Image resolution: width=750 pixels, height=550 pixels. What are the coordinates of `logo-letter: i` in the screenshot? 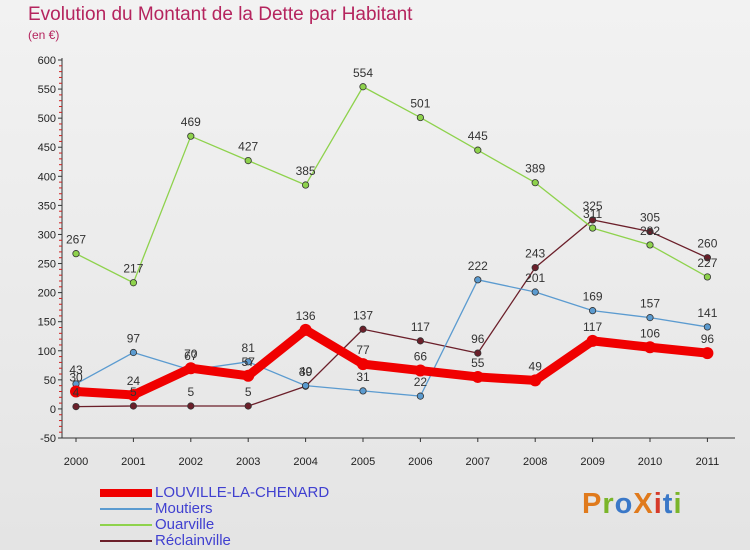 It's located at (678, 504).